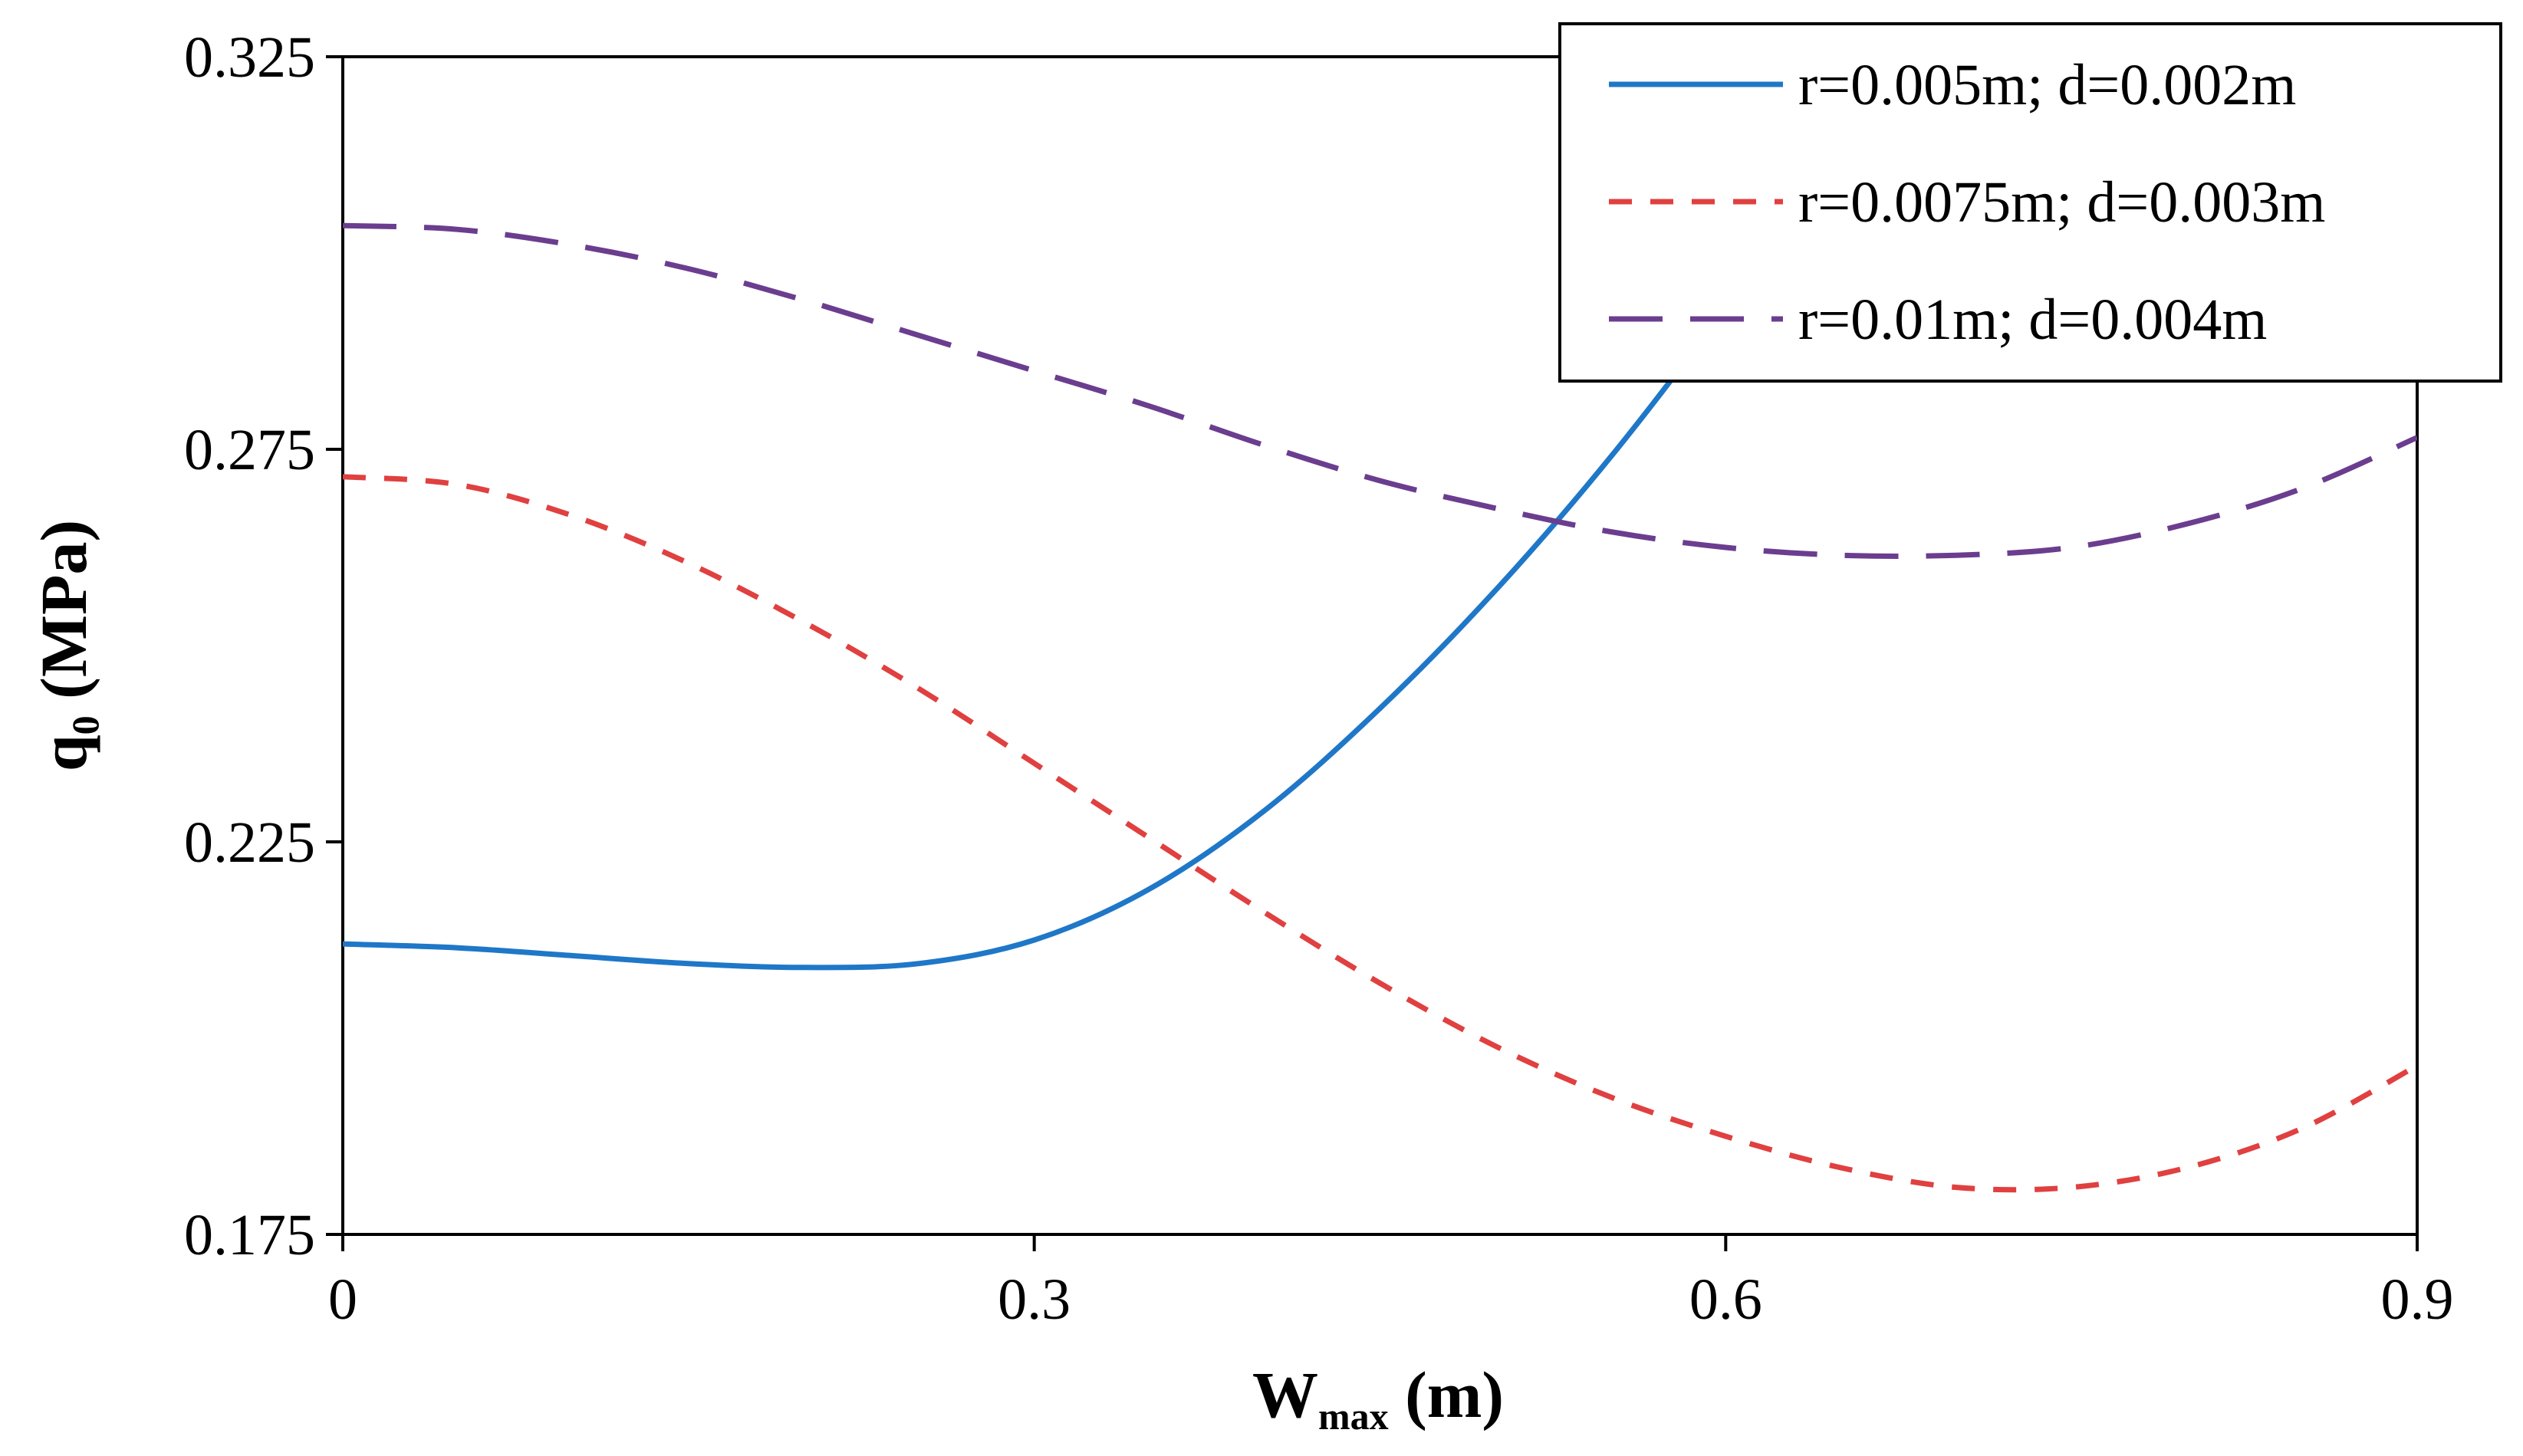  What do you see at coordinates (1354, 1416) in the screenshot?
I see `x-axis-title-subscript: max` at bounding box center [1354, 1416].